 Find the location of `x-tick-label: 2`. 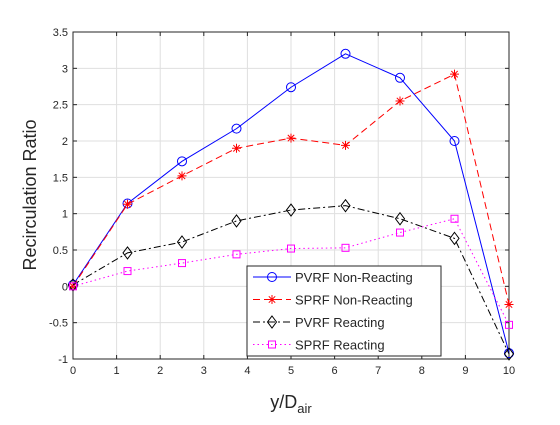

x-tick-label: 2 is located at coordinates (160, 371).